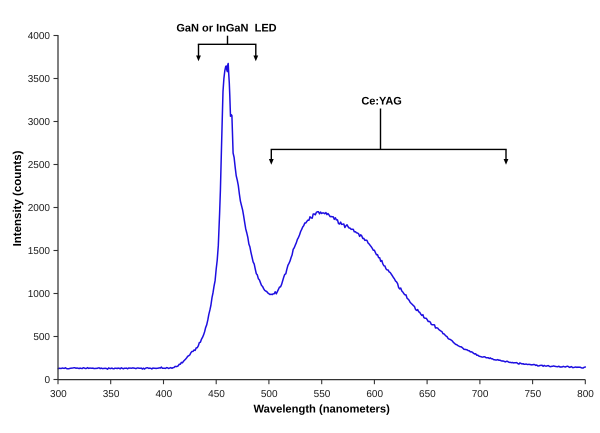 This screenshot has height=433, width=600. What do you see at coordinates (39, 122) in the screenshot?
I see `svg-text: 3000` at bounding box center [39, 122].